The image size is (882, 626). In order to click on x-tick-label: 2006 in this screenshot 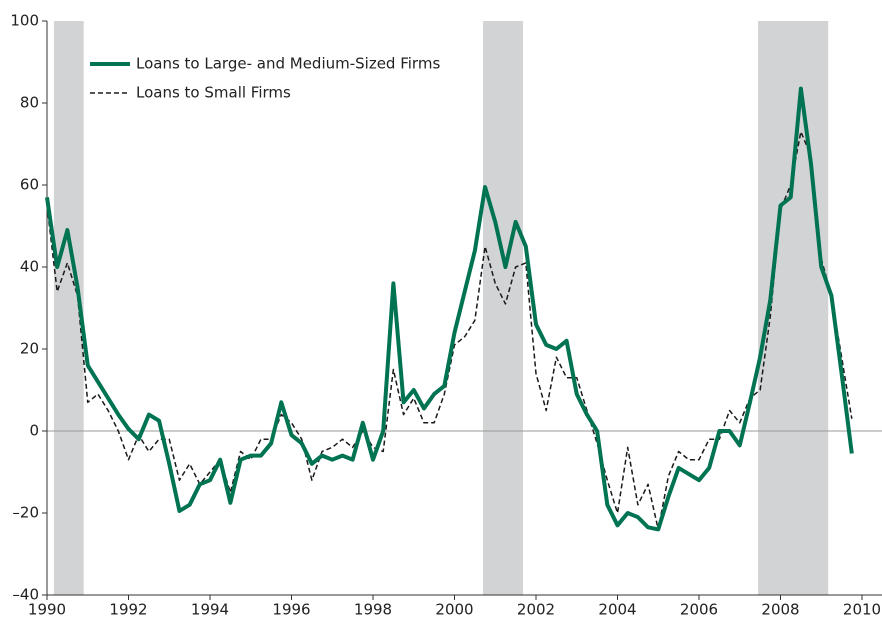, I will do `click(699, 610)`.